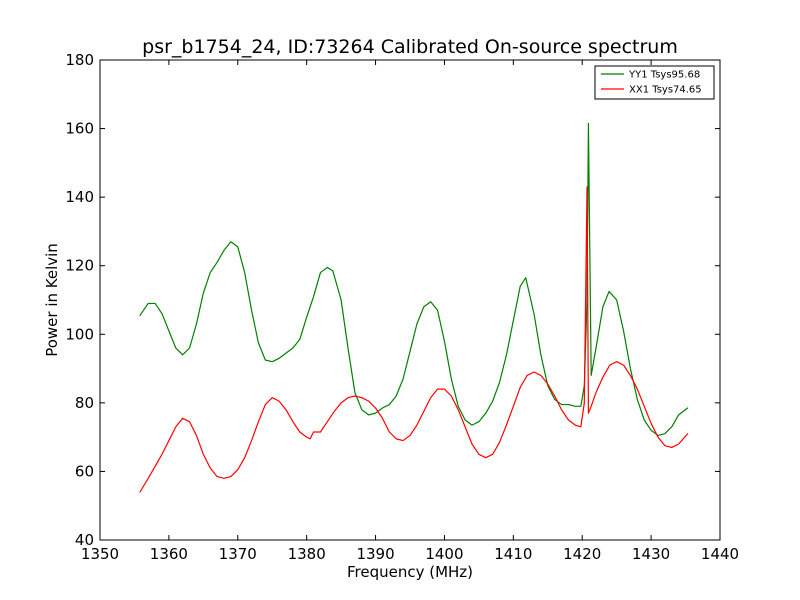 The height and width of the screenshot is (600, 800). What do you see at coordinates (169, 554) in the screenshot?
I see `x-tick-label: 1360` at bounding box center [169, 554].